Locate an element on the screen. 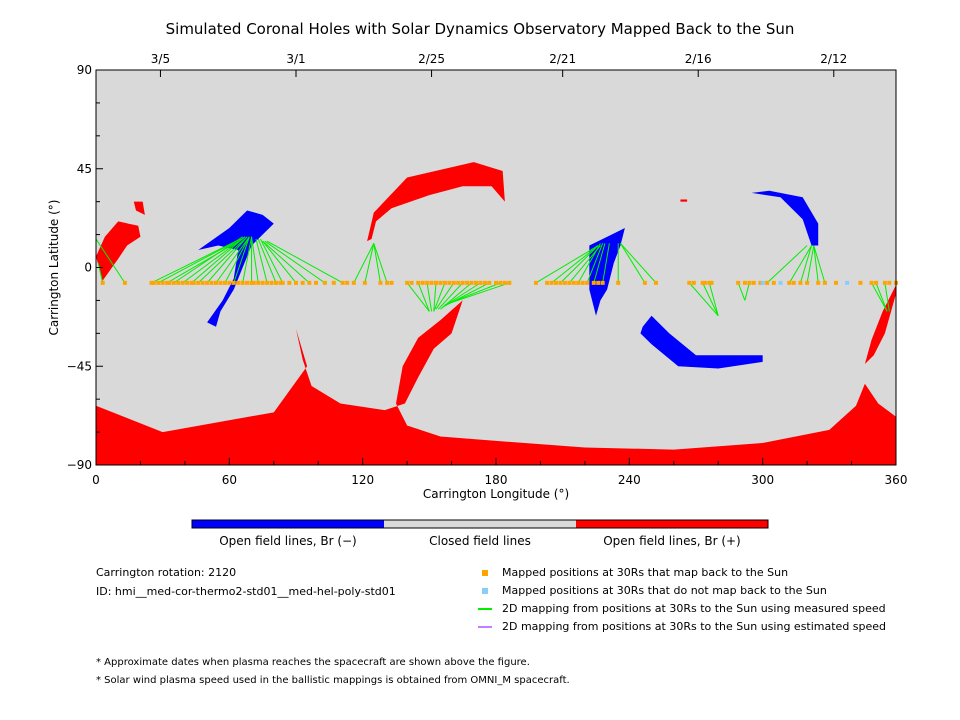 The width and height of the screenshot is (960, 720). y-tick-label: 90 is located at coordinates (84, 70).